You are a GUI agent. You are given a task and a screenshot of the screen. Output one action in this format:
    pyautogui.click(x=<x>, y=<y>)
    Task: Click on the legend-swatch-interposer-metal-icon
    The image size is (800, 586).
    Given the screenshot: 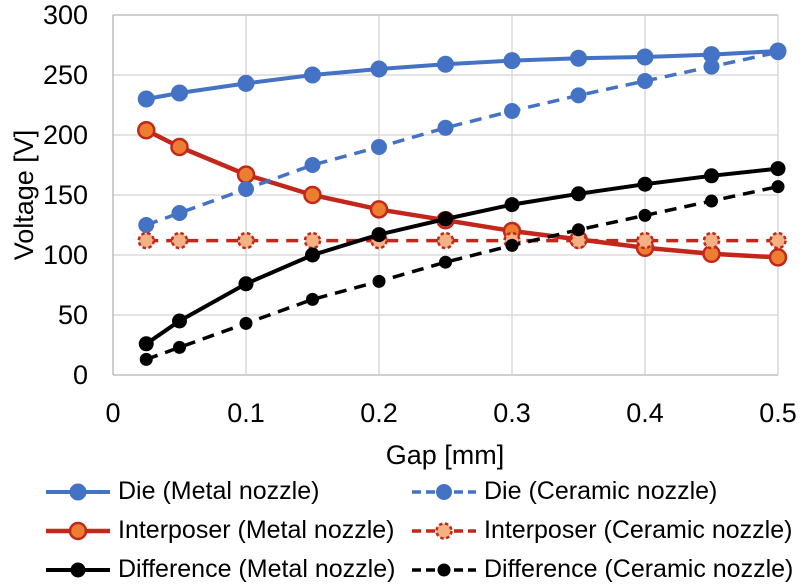 What is the action you would take?
    pyautogui.click(x=78, y=530)
    